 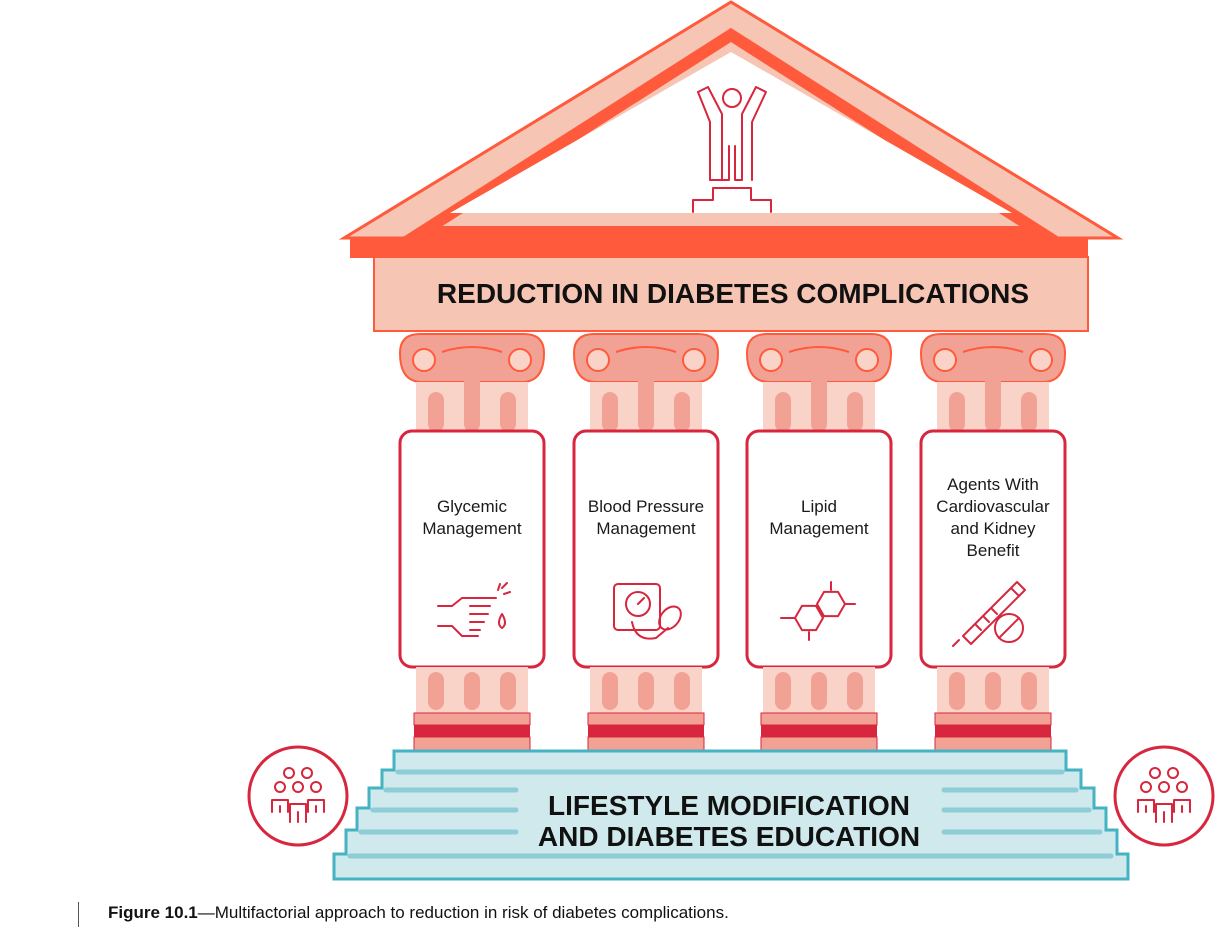 I want to click on bonds, so click(x=818, y=611).